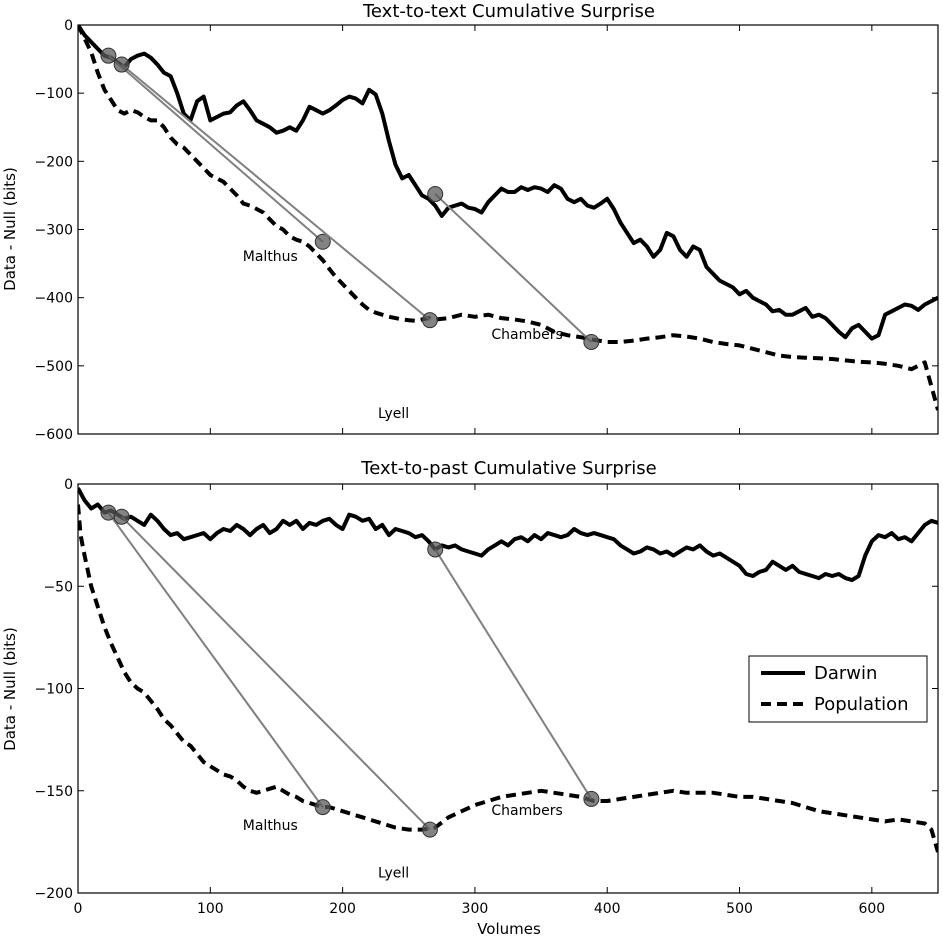 This screenshot has width=943, height=939. Describe the element at coordinates (509, 929) in the screenshot. I see `x-axis-label: Volumes` at that location.